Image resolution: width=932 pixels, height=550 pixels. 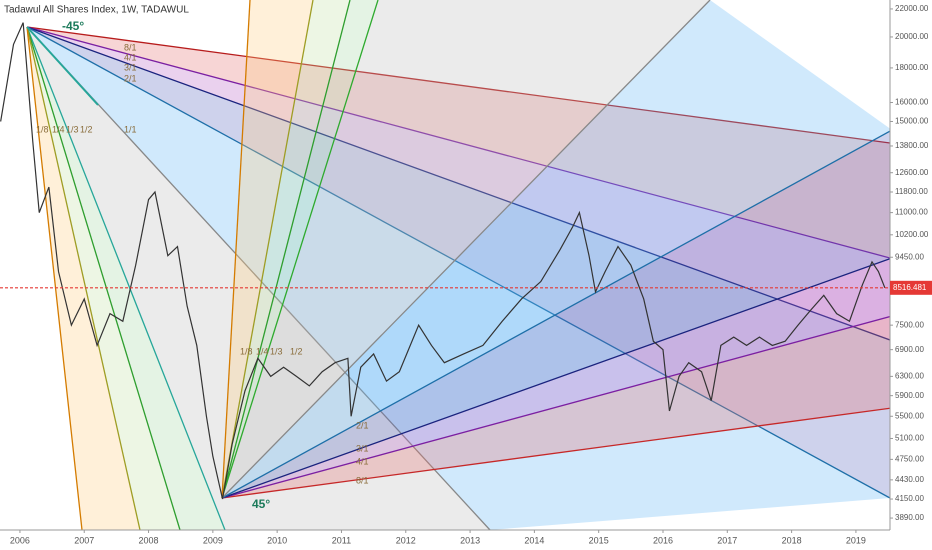 What do you see at coordinates (856, 540) in the screenshot?
I see `x-tick-label: 2019` at bounding box center [856, 540].